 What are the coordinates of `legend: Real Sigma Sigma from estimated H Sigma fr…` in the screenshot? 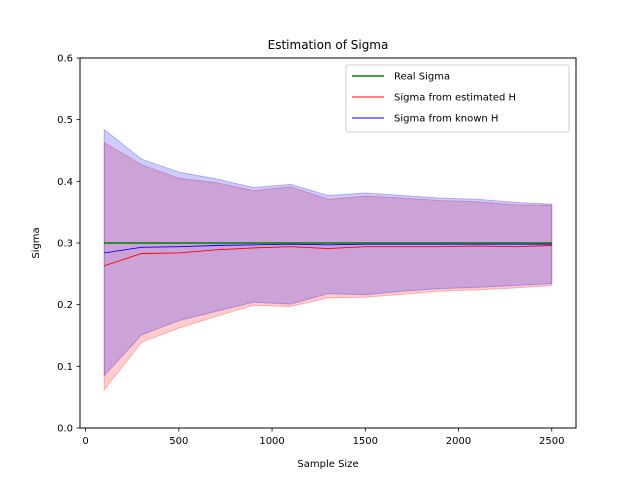 It's located at (457, 98).